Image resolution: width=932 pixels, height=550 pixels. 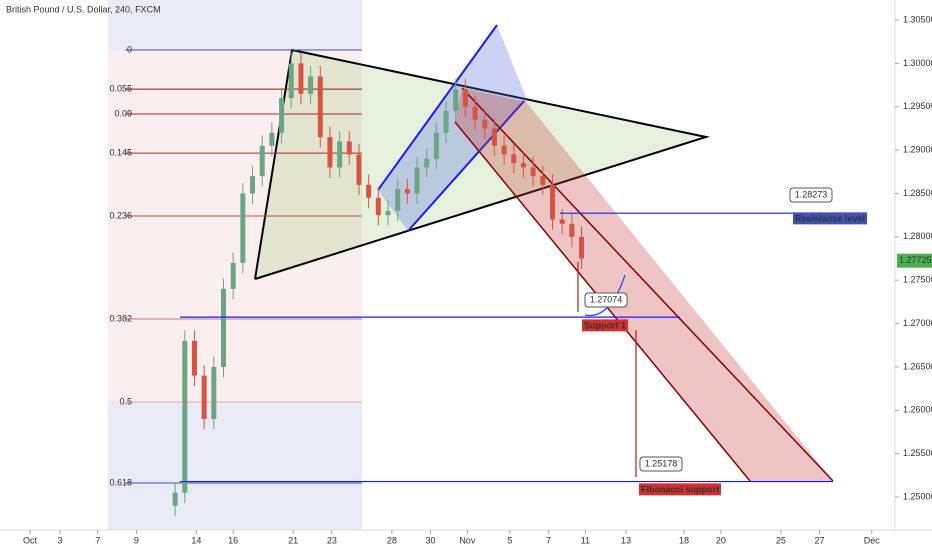 I want to click on y-tick-label: 1.28500, so click(x=917, y=193).